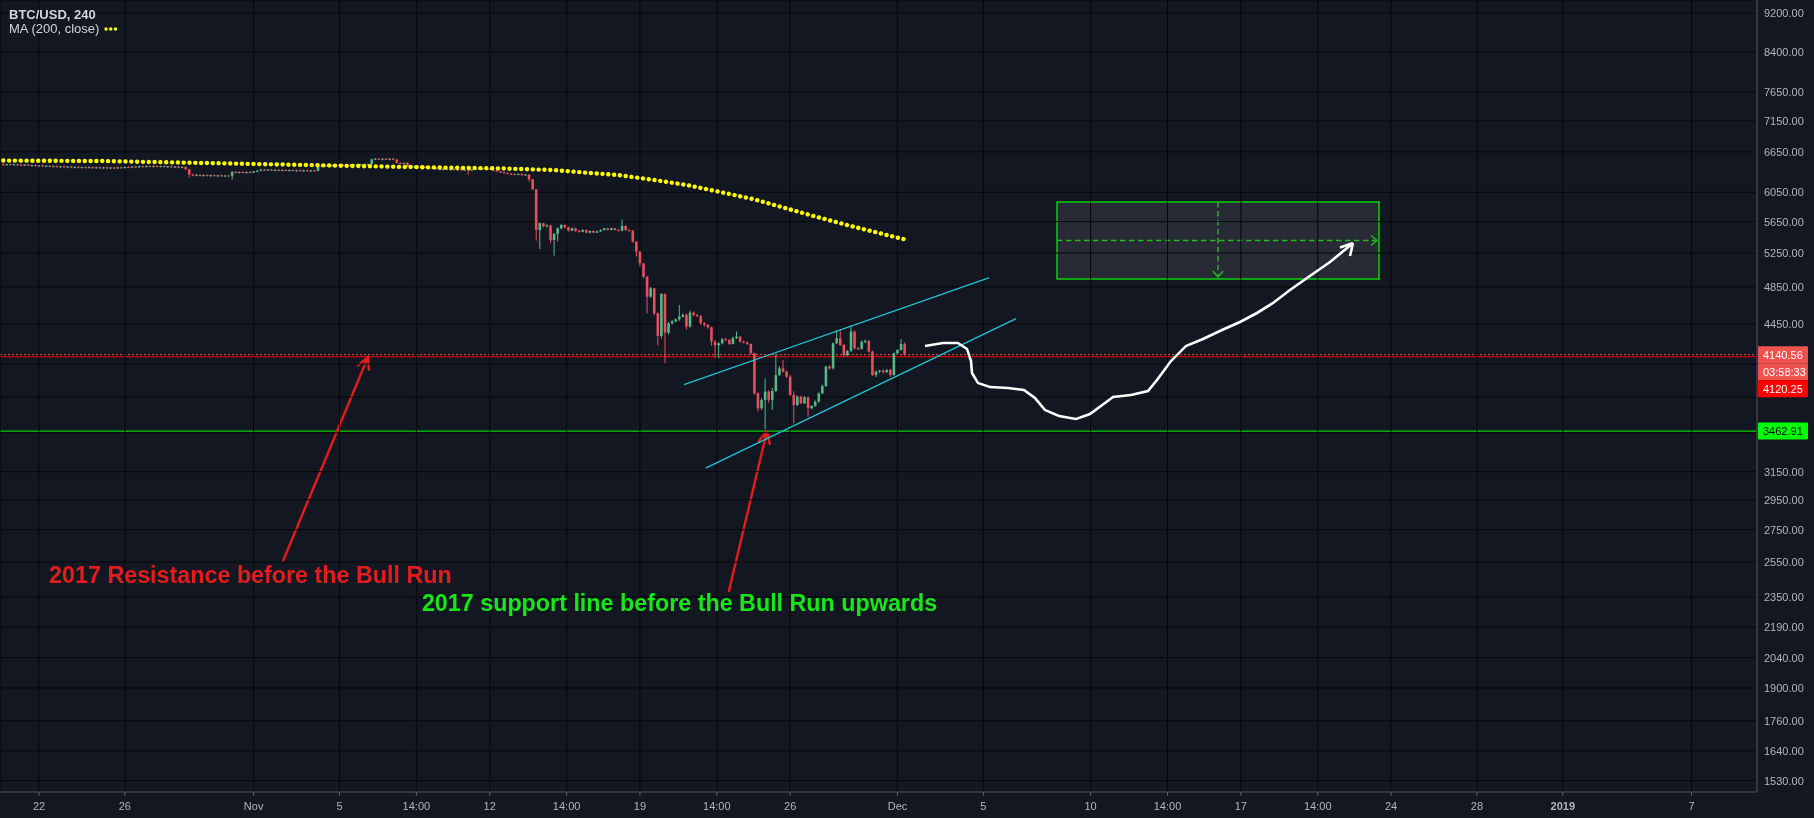 The width and height of the screenshot is (1814, 818). What do you see at coordinates (1784, 657) in the screenshot?
I see `y-tick-label: 2040.00` at bounding box center [1784, 657].